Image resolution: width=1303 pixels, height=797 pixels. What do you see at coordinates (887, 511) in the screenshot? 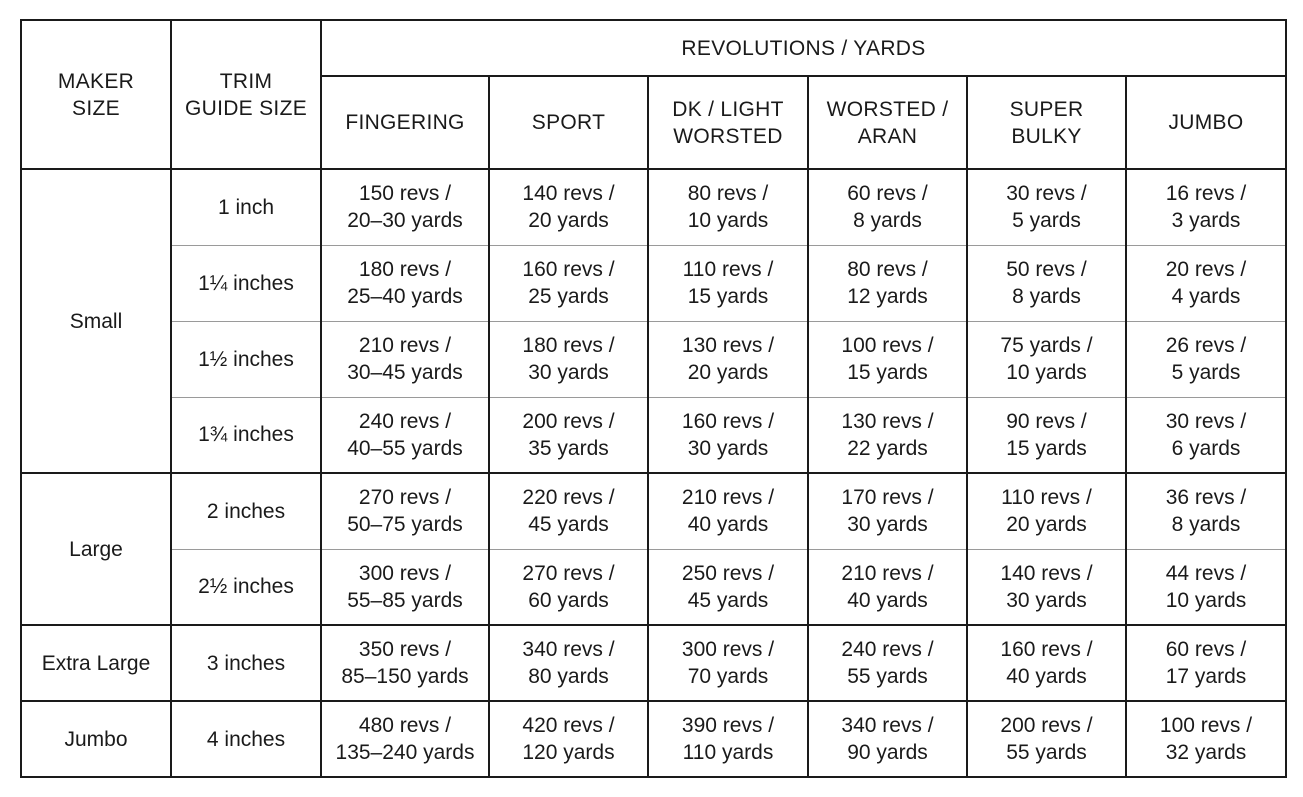
I see `revolutions-yards-cell: 170 revs / 30 yards` at bounding box center [887, 511].